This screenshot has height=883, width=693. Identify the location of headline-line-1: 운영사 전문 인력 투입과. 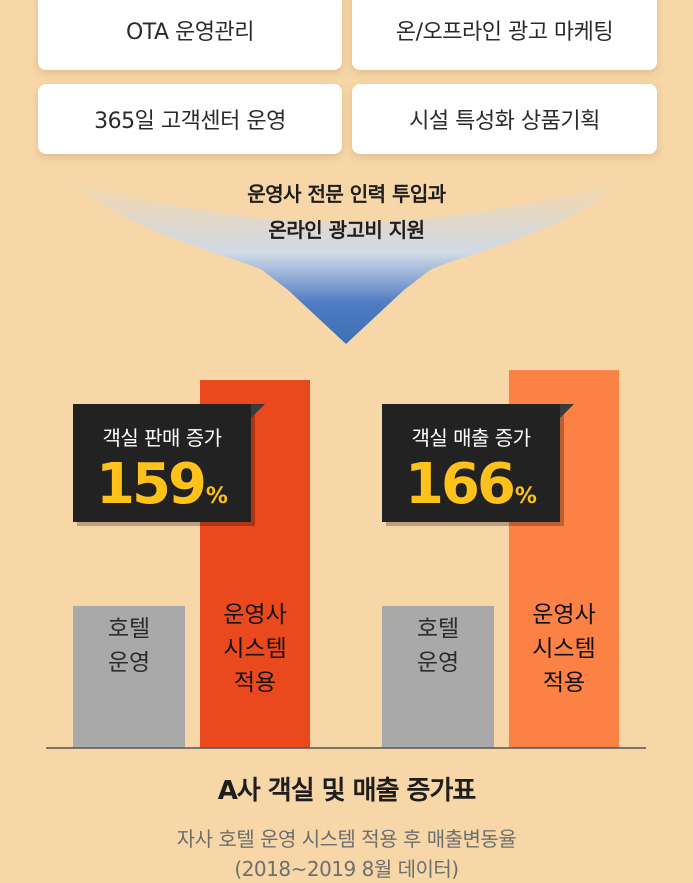
(346, 194).